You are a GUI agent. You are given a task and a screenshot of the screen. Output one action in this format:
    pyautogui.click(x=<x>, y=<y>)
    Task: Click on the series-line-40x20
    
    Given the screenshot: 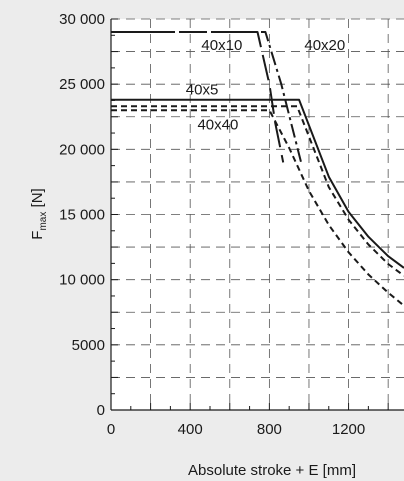 What is the action you would take?
    pyautogui.click(x=207, y=97)
    